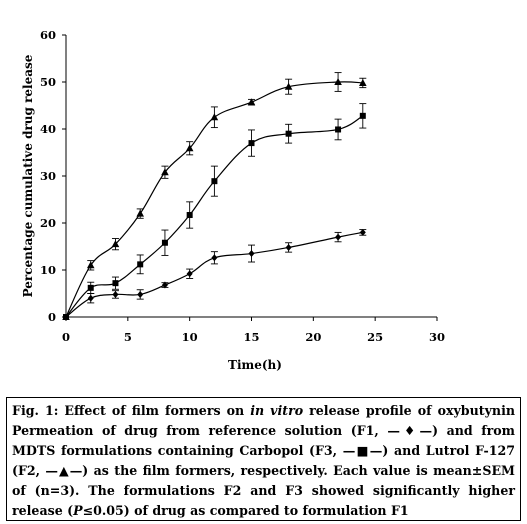  What do you see at coordinates (48, 35) in the screenshot?
I see `y-tick-label: 60` at bounding box center [48, 35].